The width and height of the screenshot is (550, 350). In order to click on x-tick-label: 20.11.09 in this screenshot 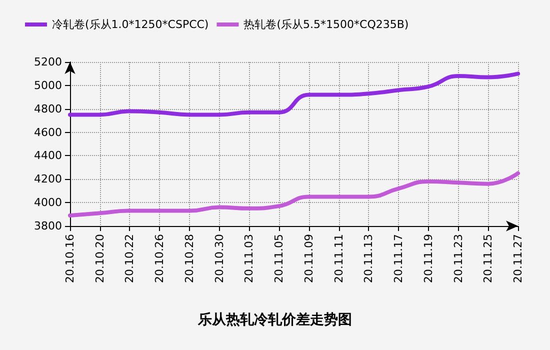, I will do `click(309, 258)`.